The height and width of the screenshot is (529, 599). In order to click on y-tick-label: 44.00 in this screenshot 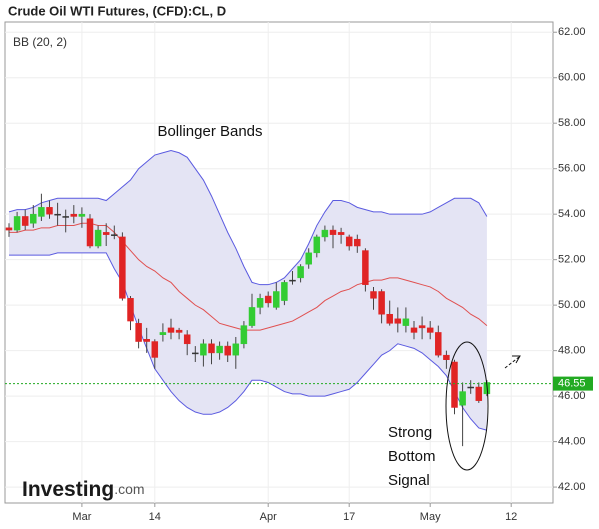, I will do `click(572, 442)`.